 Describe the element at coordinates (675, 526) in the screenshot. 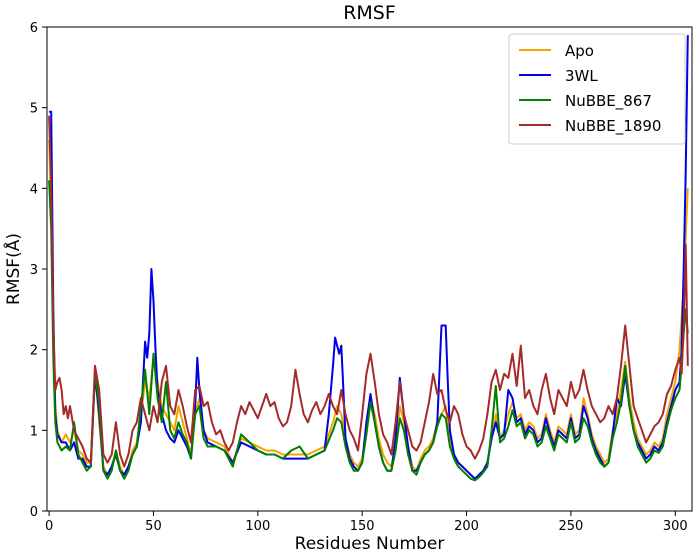

I see `x-tick-label: 300` at that location.